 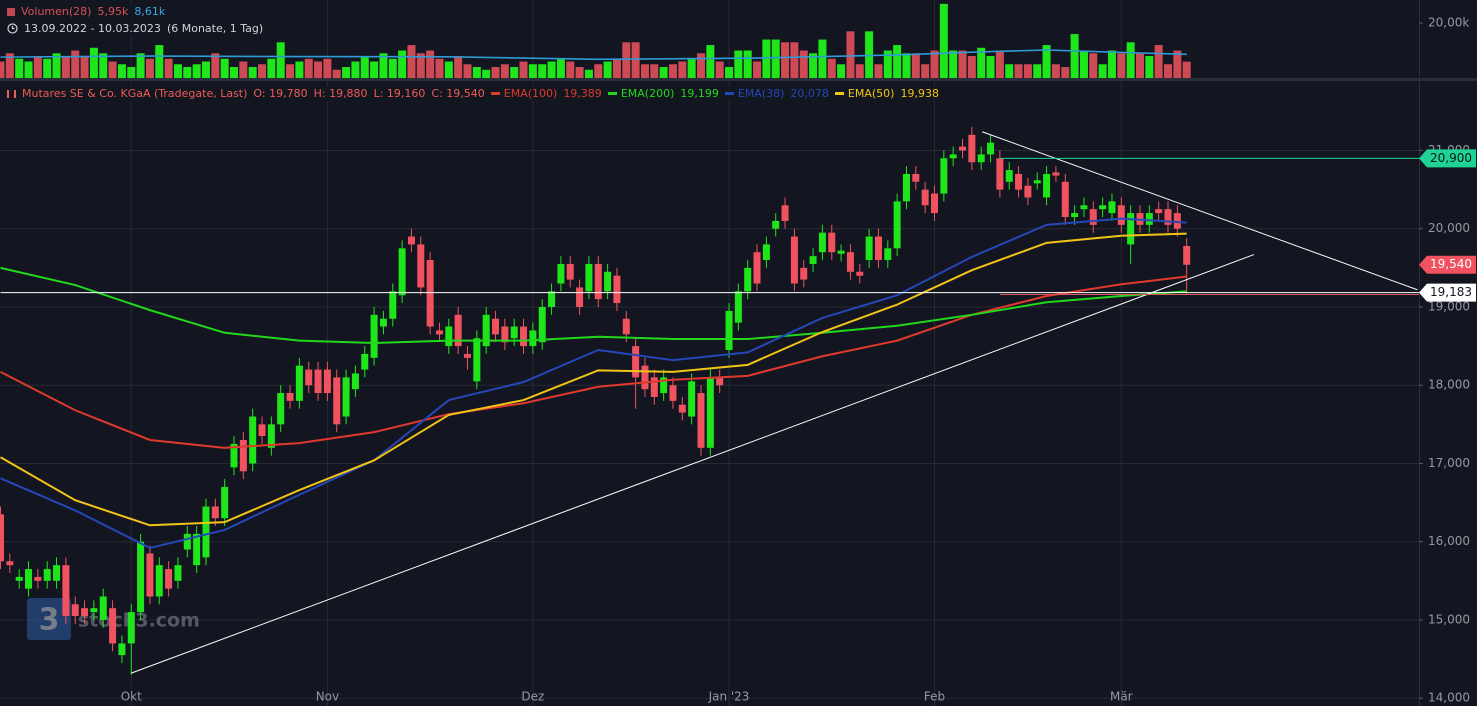 I want to click on price-marker-label: 20,900, so click(x=1451, y=158).